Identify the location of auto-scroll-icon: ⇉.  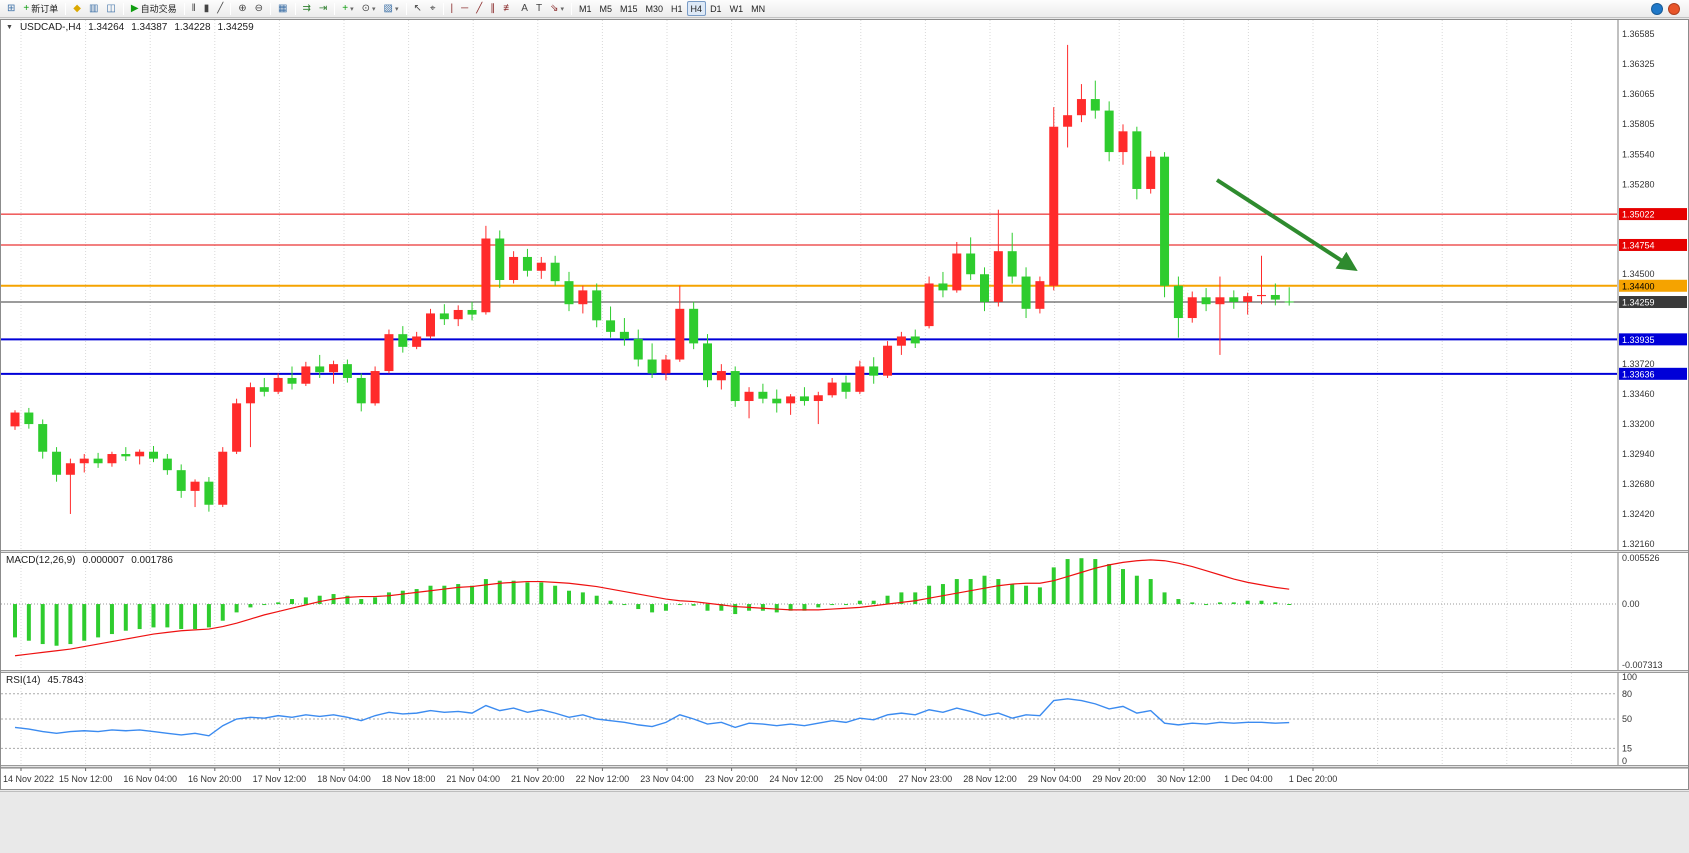
(306, 8).